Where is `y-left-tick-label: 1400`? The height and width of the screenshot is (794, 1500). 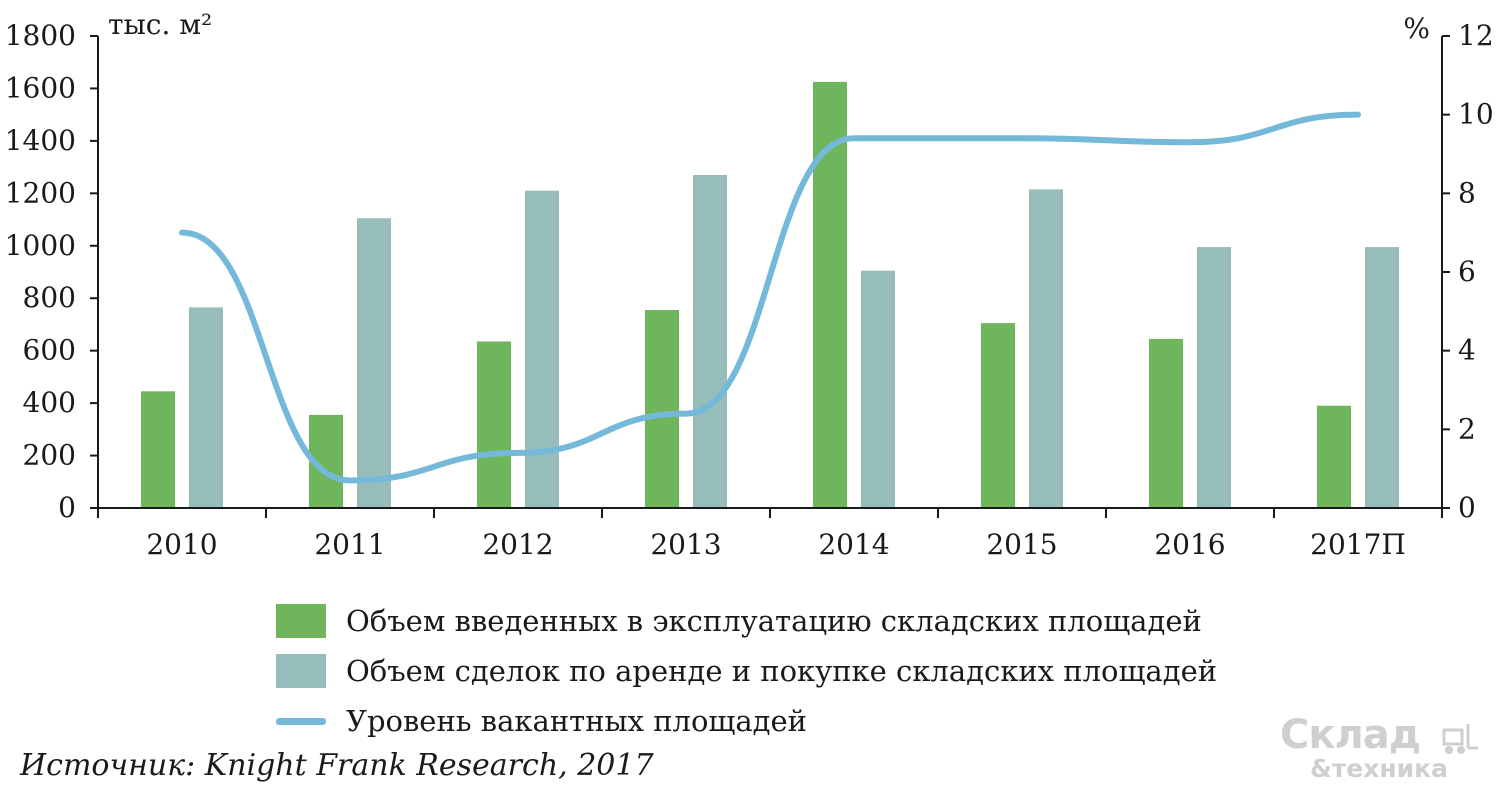 y-left-tick-label: 1400 is located at coordinates (40, 140).